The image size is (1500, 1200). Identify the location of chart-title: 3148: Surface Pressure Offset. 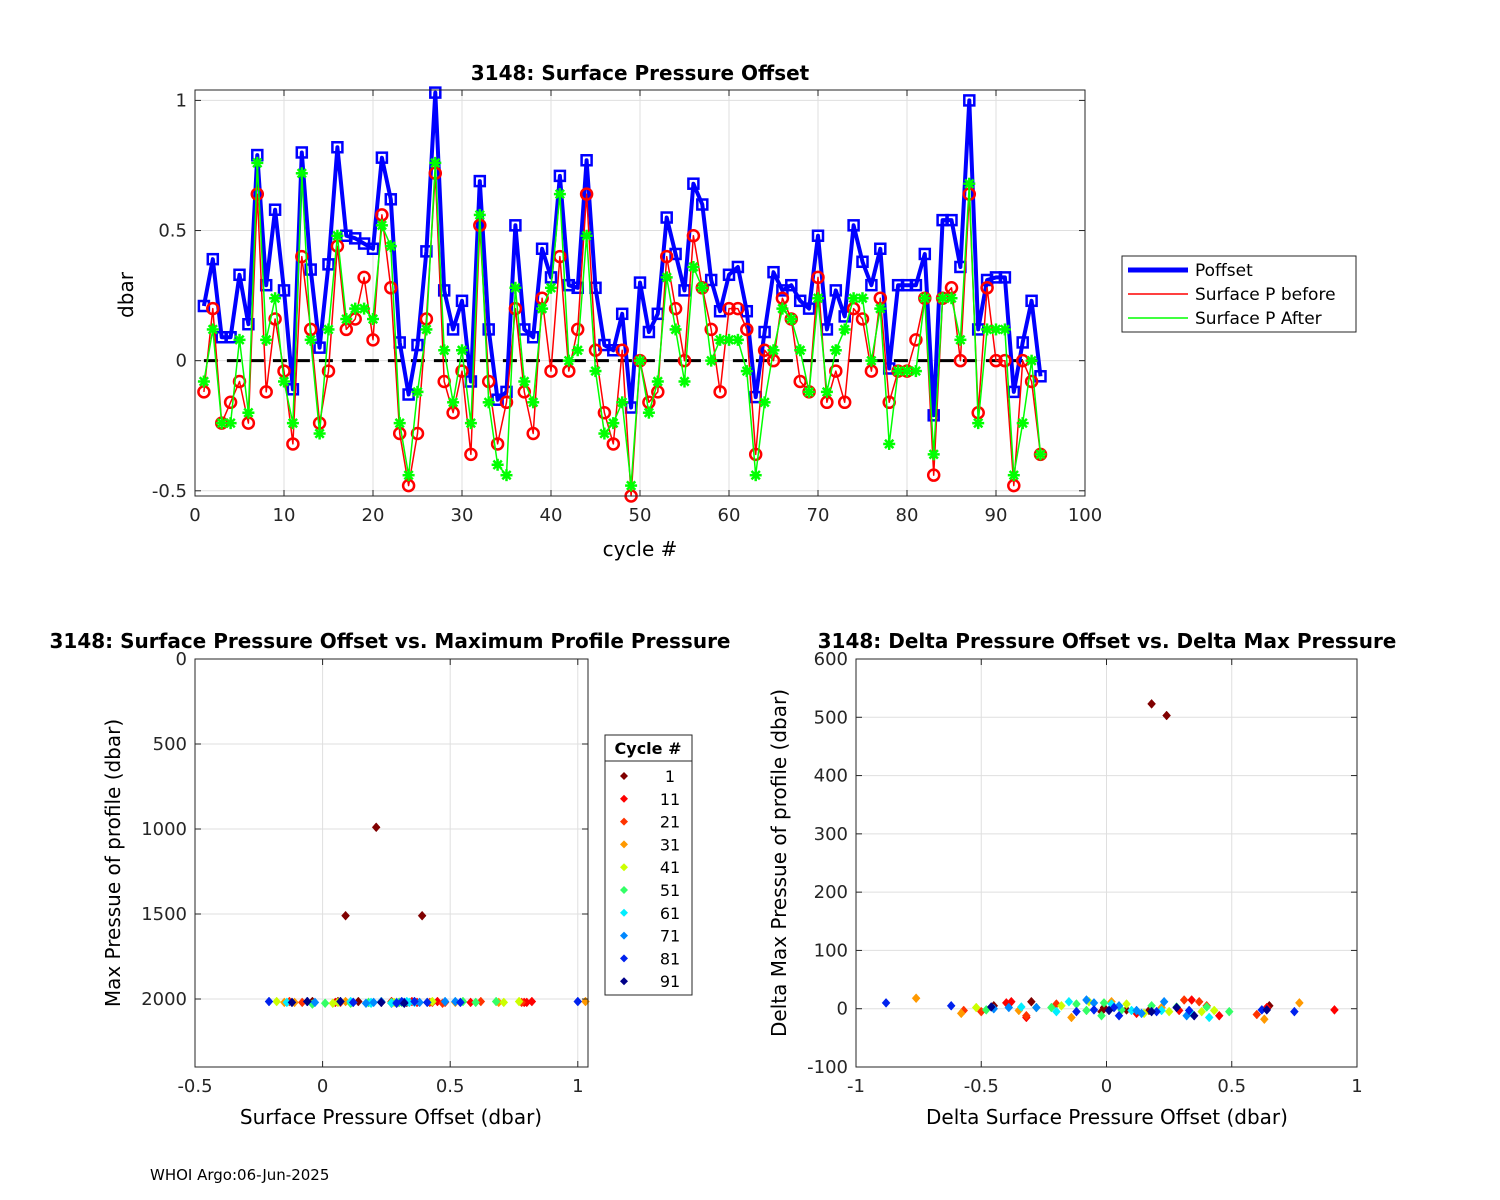
(640, 73).